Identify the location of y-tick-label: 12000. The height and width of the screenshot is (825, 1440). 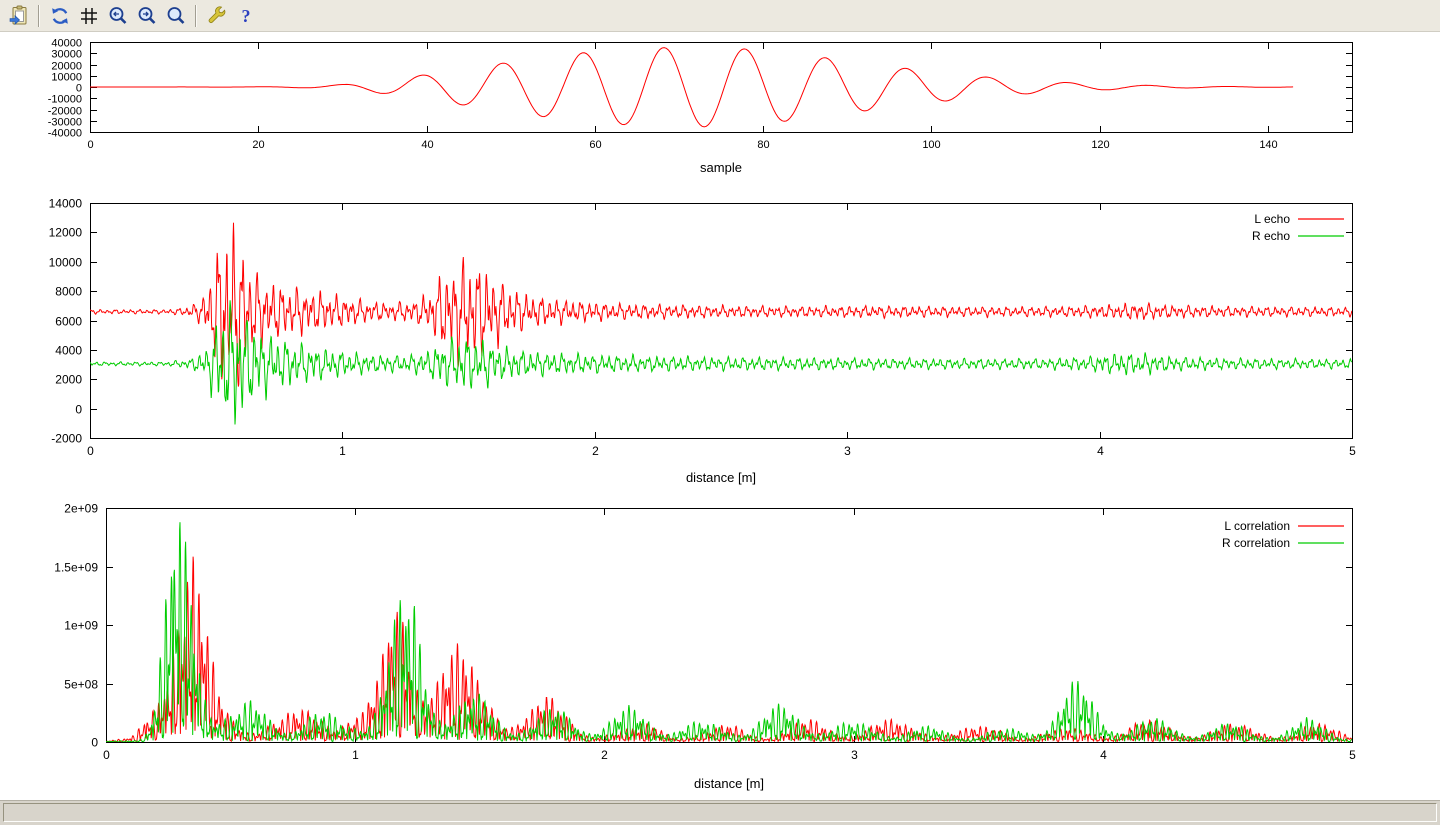
(66, 233).